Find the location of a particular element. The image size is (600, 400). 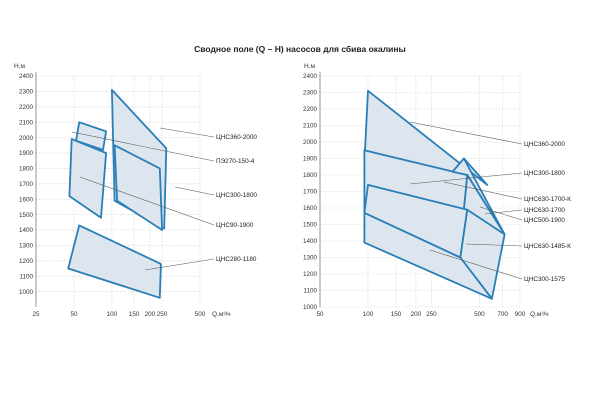

x-tick-label: 900 is located at coordinates (520, 314).